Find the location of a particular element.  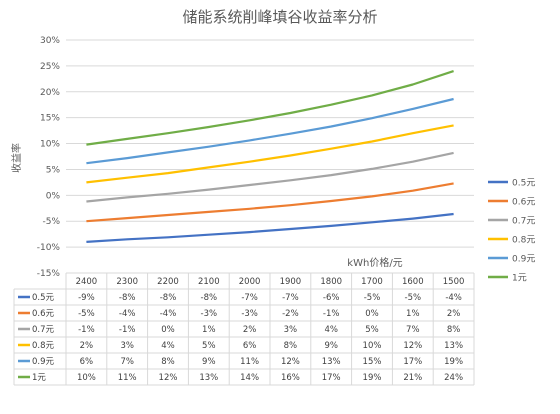

x-tick-label: 1900 is located at coordinates (291, 282).